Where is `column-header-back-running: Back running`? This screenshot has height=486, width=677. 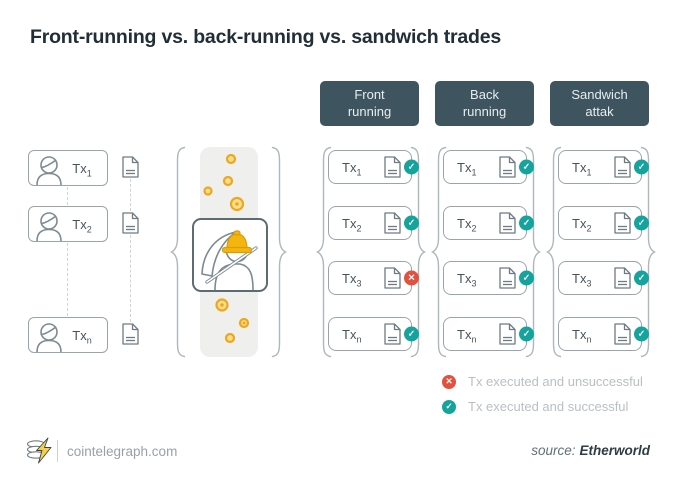
column-header-back-running: Back running is located at coordinates (484, 103).